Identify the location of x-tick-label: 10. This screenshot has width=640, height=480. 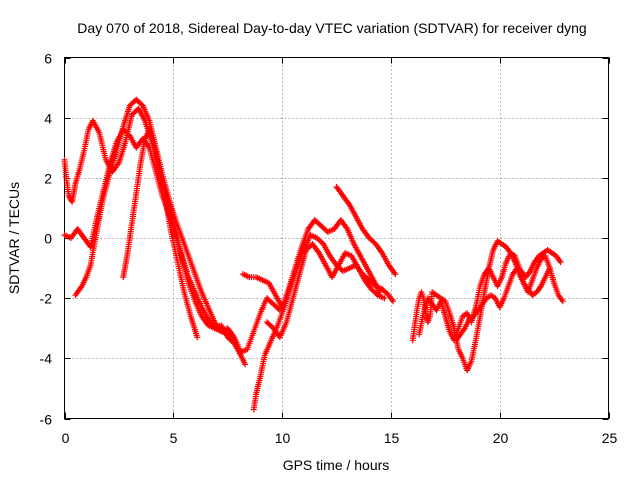
(283, 438).